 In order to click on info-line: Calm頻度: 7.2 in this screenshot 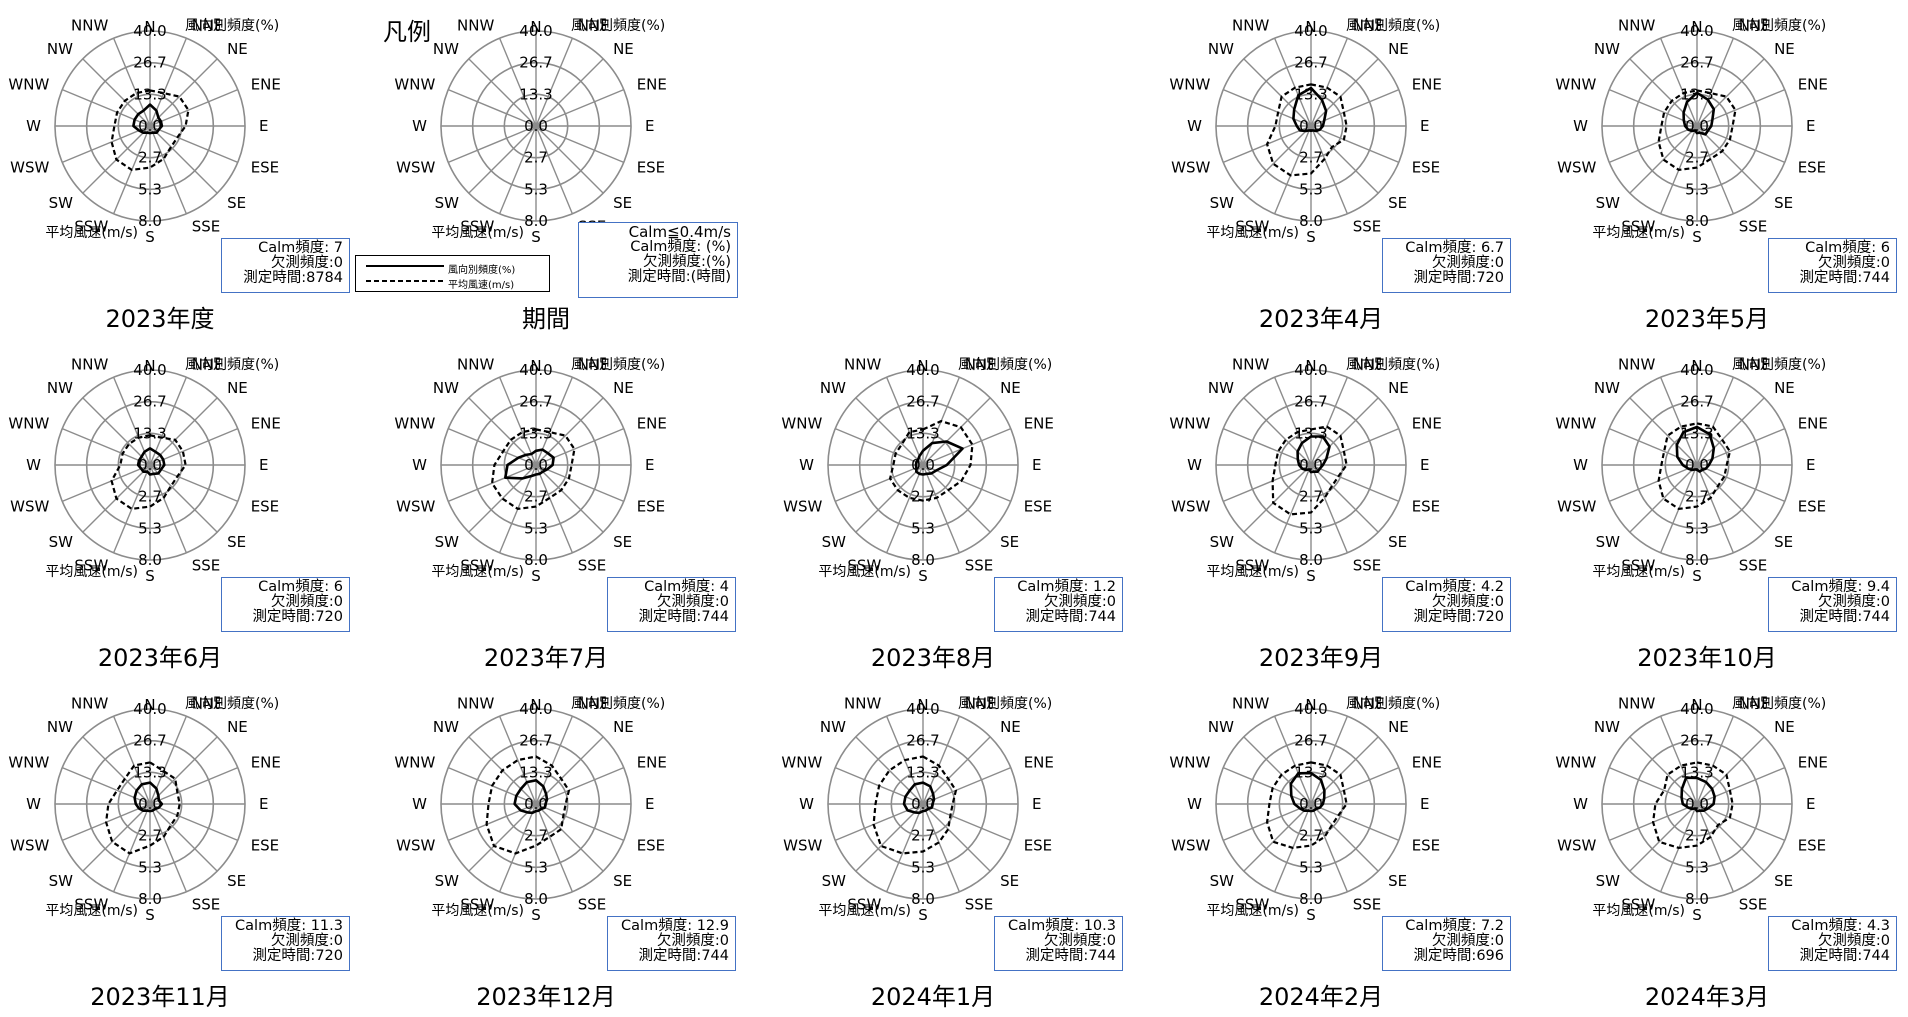, I will do `click(1454, 926)`.